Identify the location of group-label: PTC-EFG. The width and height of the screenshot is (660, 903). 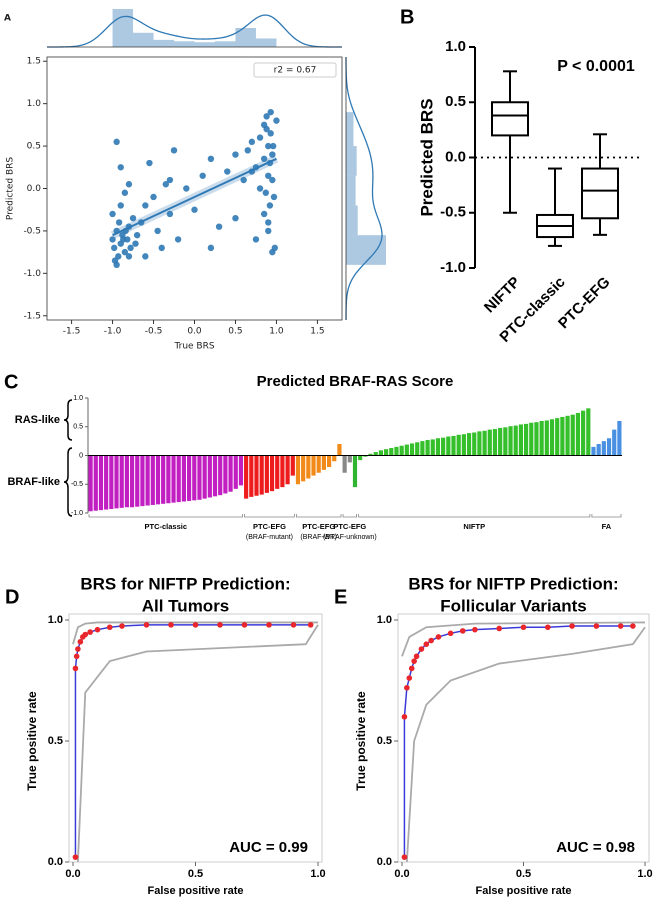
(269, 526).